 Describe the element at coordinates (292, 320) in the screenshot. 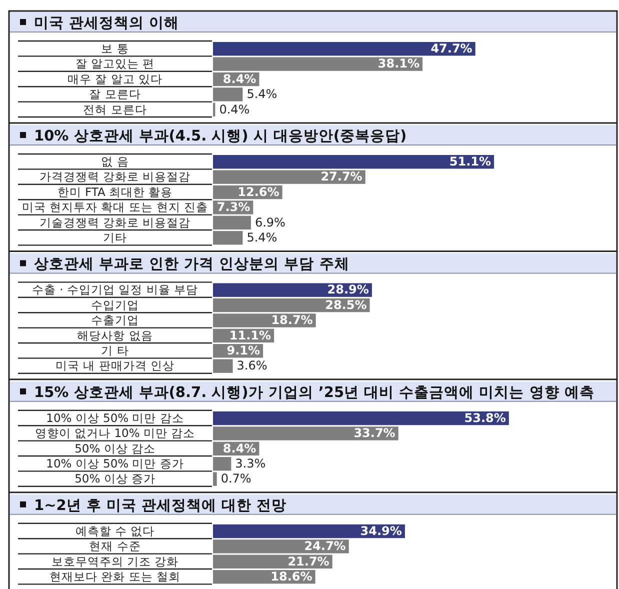

I see `data-label: 18.7%` at that location.